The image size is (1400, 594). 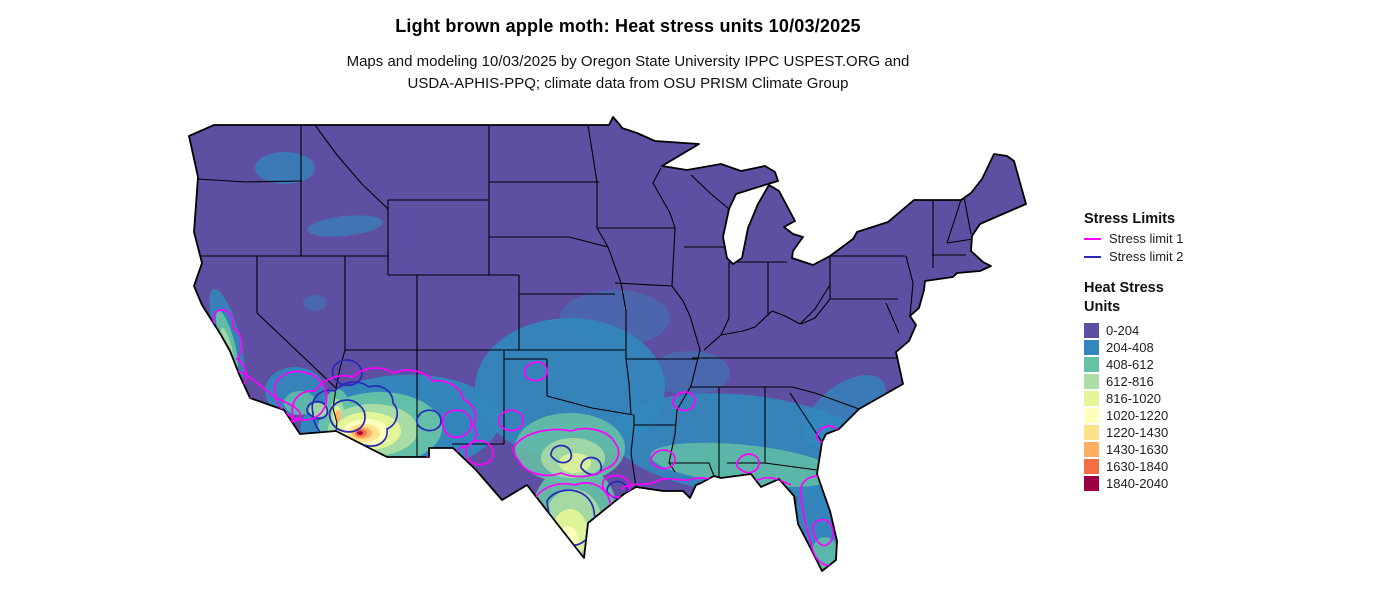 I want to click on legend-bin-label: 408-612, so click(x=1130, y=364).